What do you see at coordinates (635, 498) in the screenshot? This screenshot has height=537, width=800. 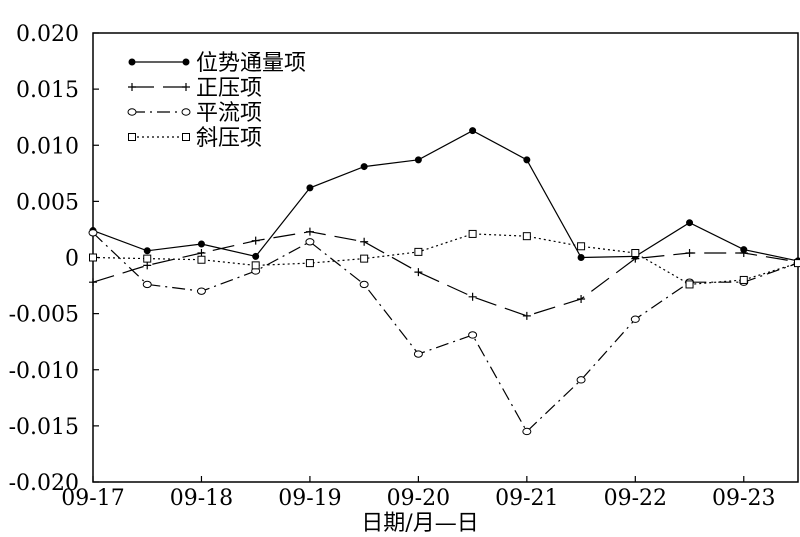 I see `x-tick-label: 09-22` at bounding box center [635, 498].